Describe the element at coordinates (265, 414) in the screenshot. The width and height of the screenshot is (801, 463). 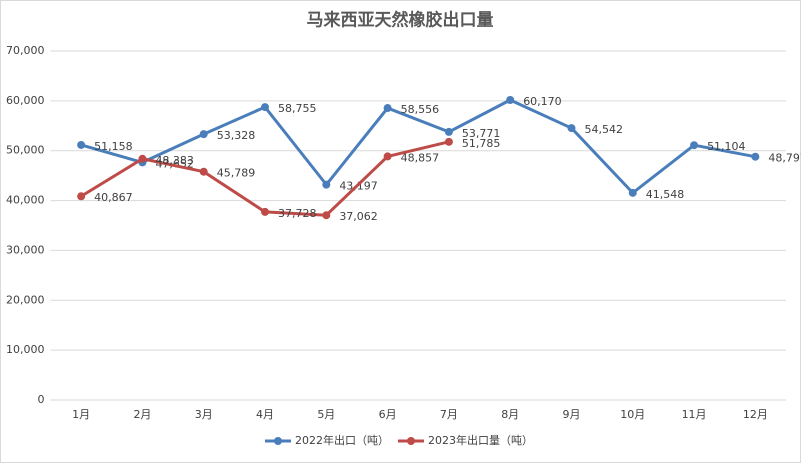
I see `x-tick-label: 4月` at that location.